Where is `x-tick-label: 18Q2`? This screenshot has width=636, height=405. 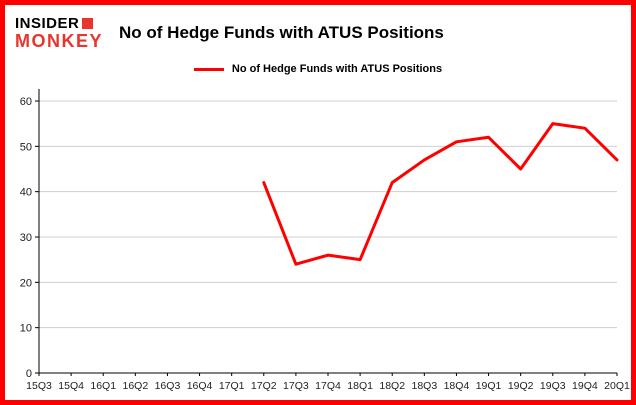 x-tick-label: 18Q2 is located at coordinates (392, 386).